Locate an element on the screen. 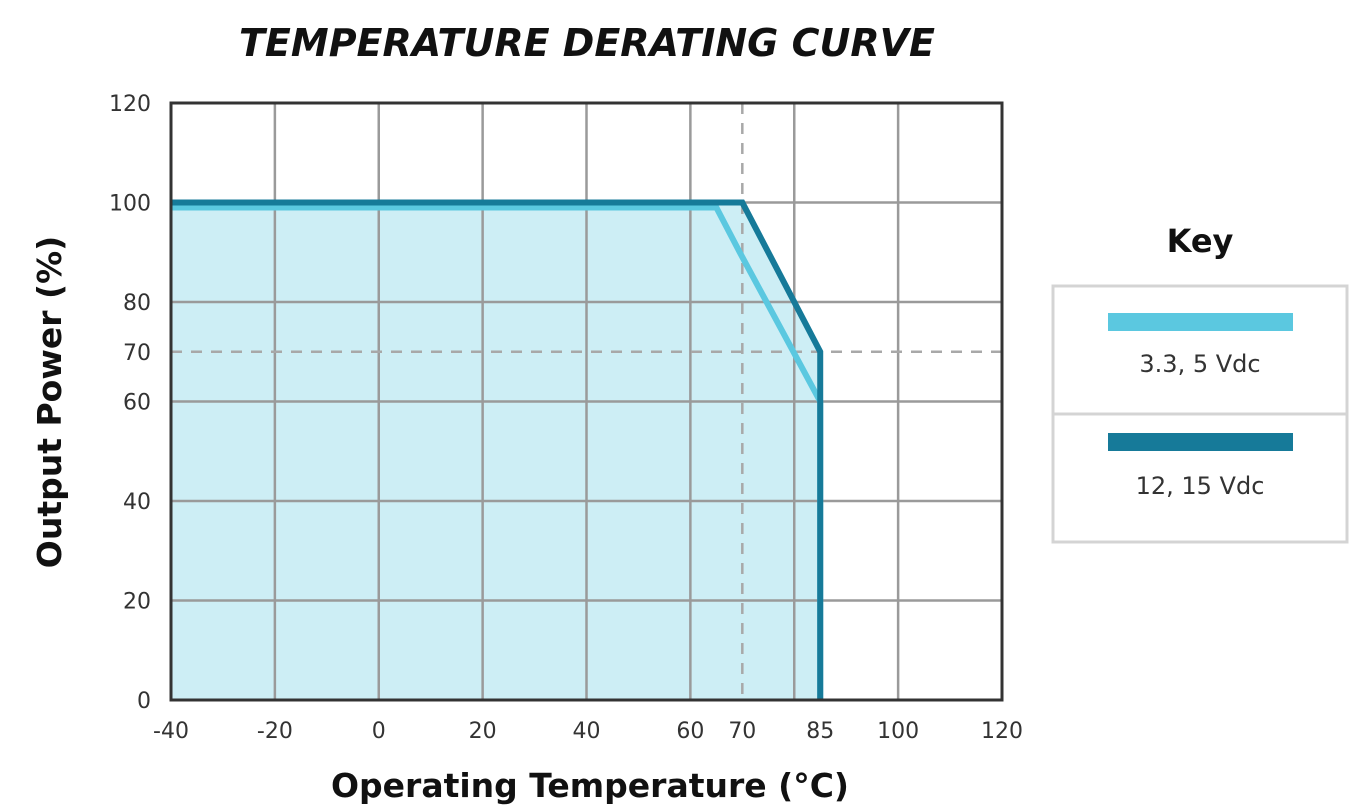 This screenshot has width=1349, height=809. x-tick-label: 120 is located at coordinates (1002, 731).